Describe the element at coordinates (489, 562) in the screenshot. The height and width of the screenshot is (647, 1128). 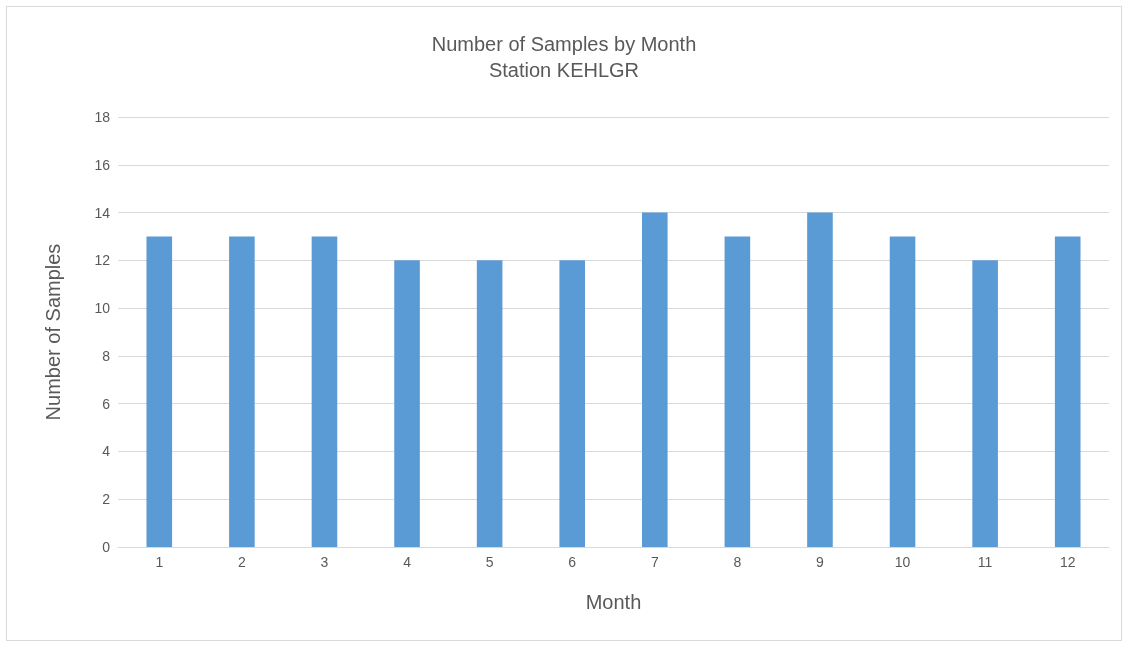
I see `x-tick-label: 5` at that location.